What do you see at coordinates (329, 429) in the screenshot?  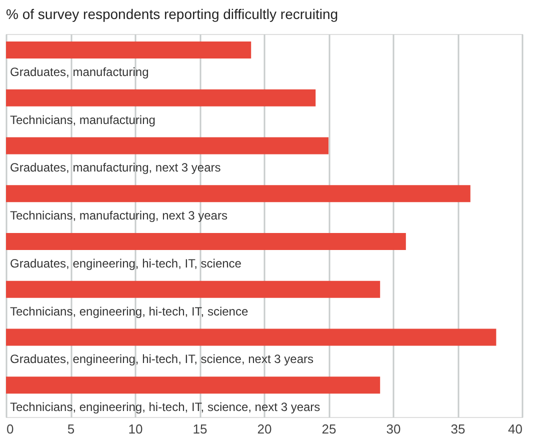 I see `x-tick-label: 25` at bounding box center [329, 429].